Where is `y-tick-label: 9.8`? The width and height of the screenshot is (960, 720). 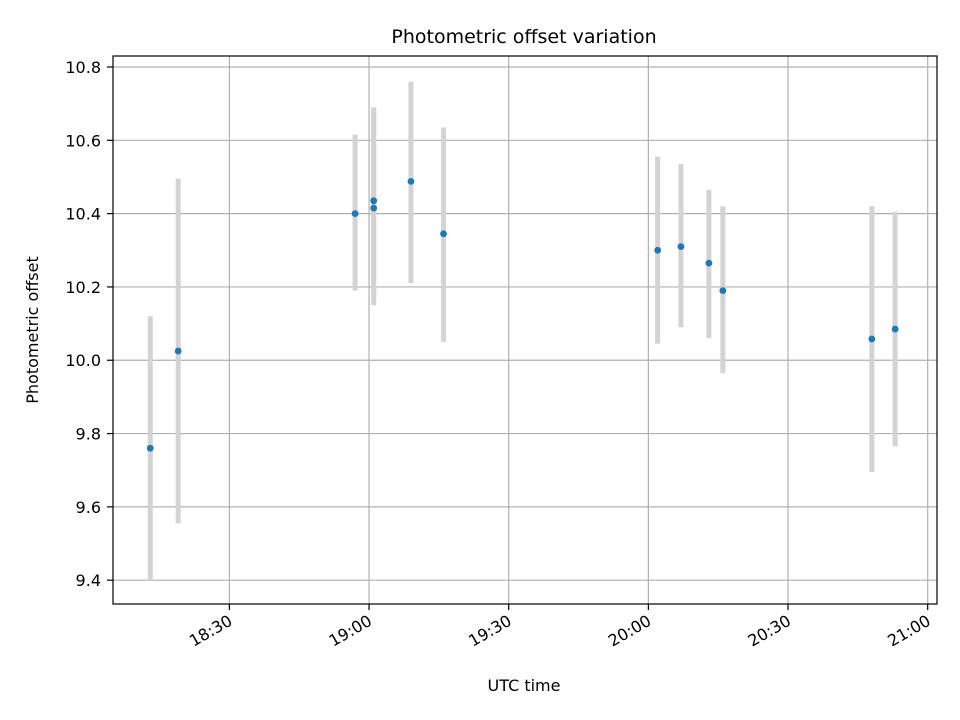 y-tick-label: 9.8 is located at coordinates (88, 434).